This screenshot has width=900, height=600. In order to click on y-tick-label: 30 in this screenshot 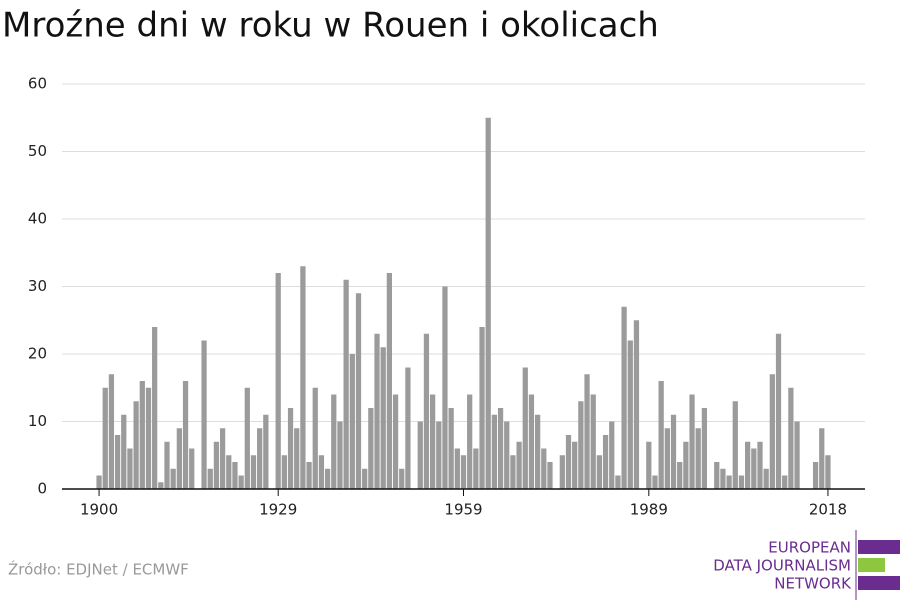, I will do `click(37, 286)`.